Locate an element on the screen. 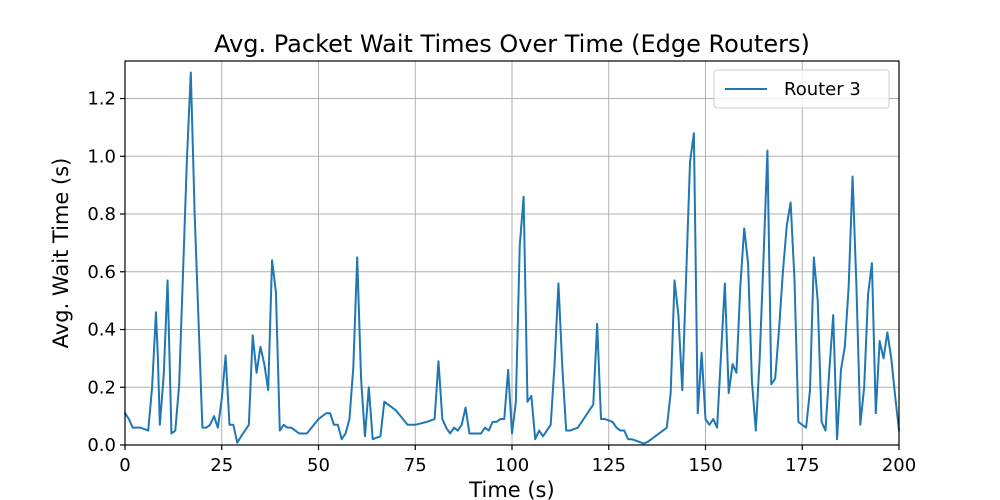 The image size is (1000, 500). x-tick-label: 0 is located at coordinates (124, 465).